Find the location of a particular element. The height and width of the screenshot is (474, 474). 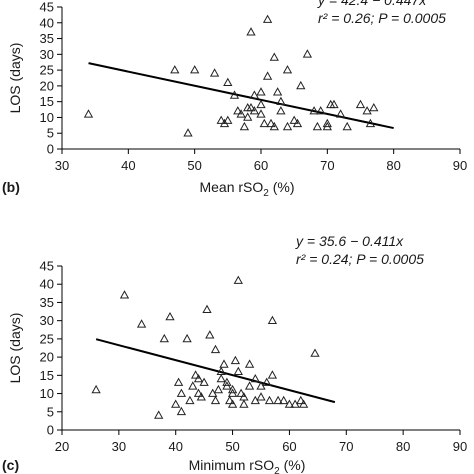

panel-label: (c) is located at coordinates (10, 465).